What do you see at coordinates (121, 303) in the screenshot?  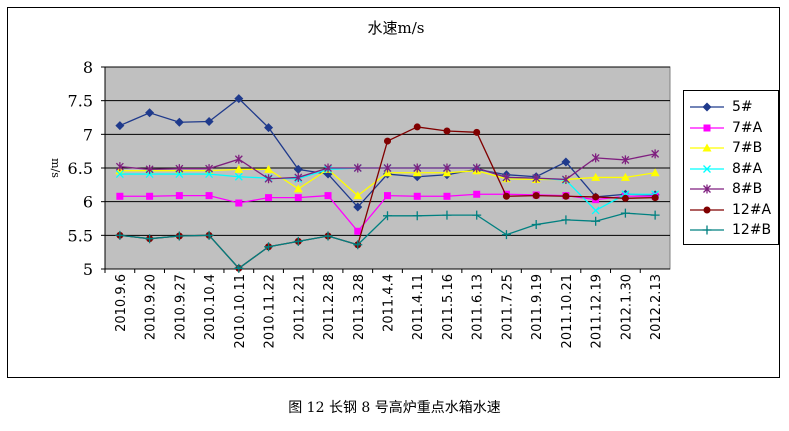 I see `x-tick-label: 2010.9.6` at bounding box center [121, 303].